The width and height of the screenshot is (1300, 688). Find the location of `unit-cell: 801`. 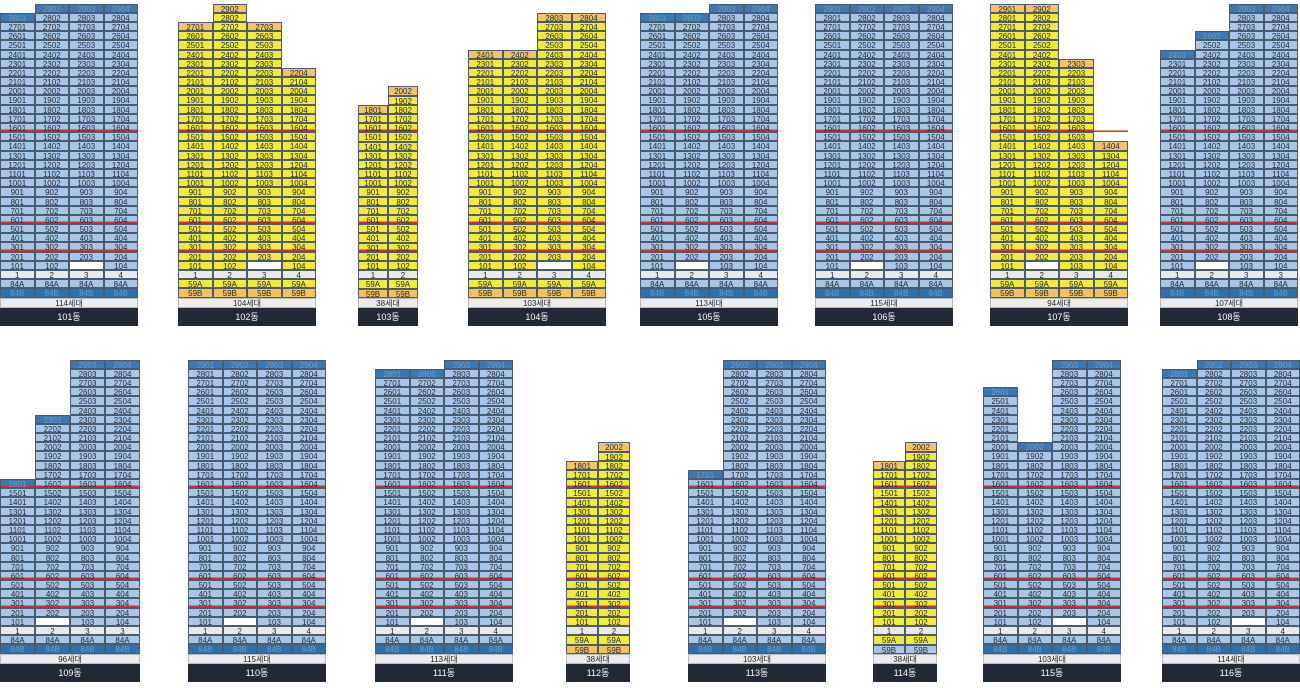

unit-cell: 801 is located at coordinates (1177, 201).